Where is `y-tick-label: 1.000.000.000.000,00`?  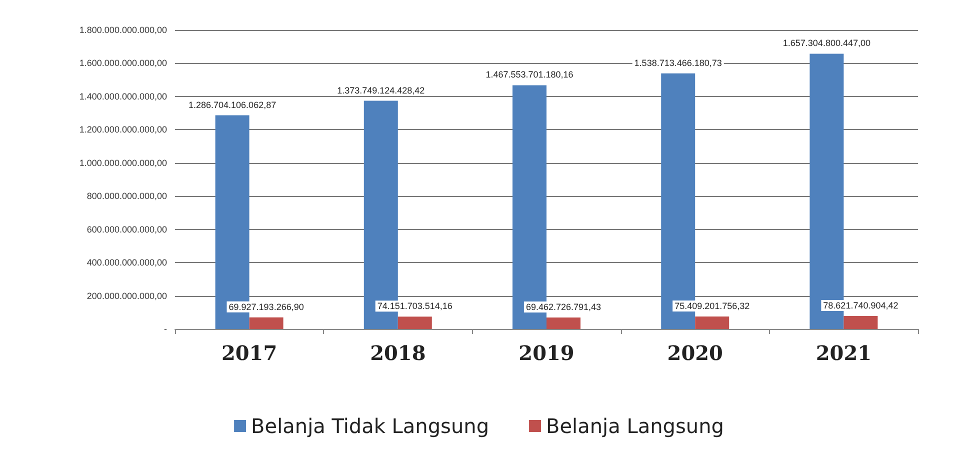 y-tick-label: 1.000.000.000.000,00 is located at coordinates (123, 163).